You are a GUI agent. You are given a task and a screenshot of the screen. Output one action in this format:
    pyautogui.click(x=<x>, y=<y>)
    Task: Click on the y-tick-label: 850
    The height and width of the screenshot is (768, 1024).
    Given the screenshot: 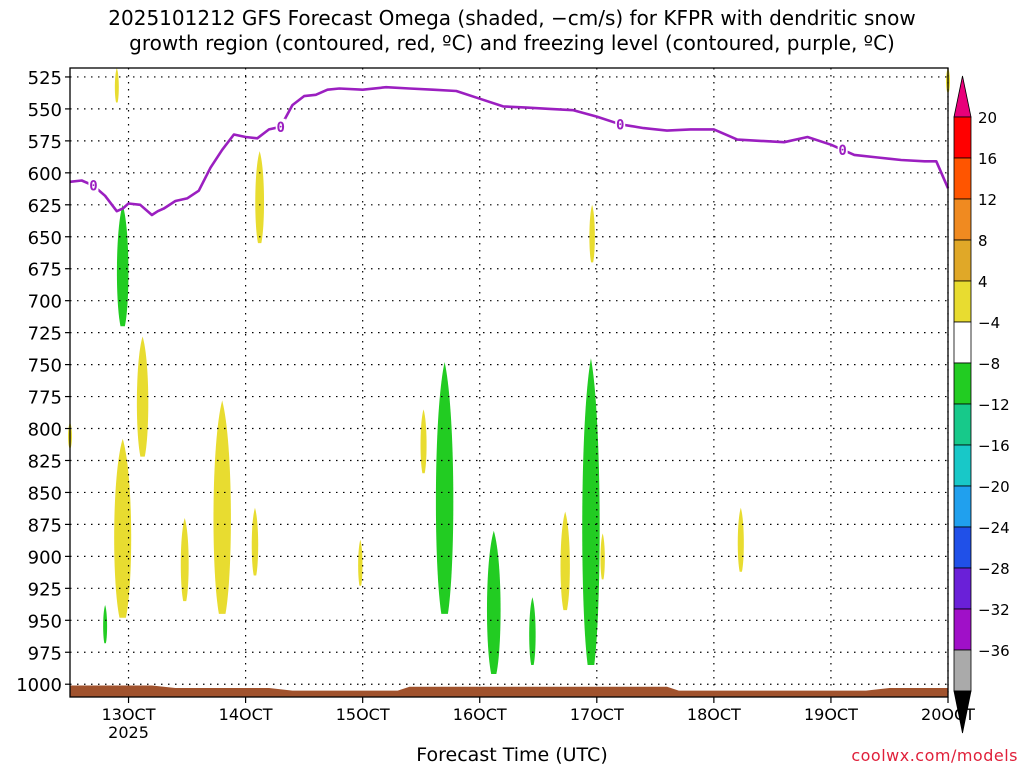 What is the action you would take?
    pyautogui.click(x=45, y=493)
    